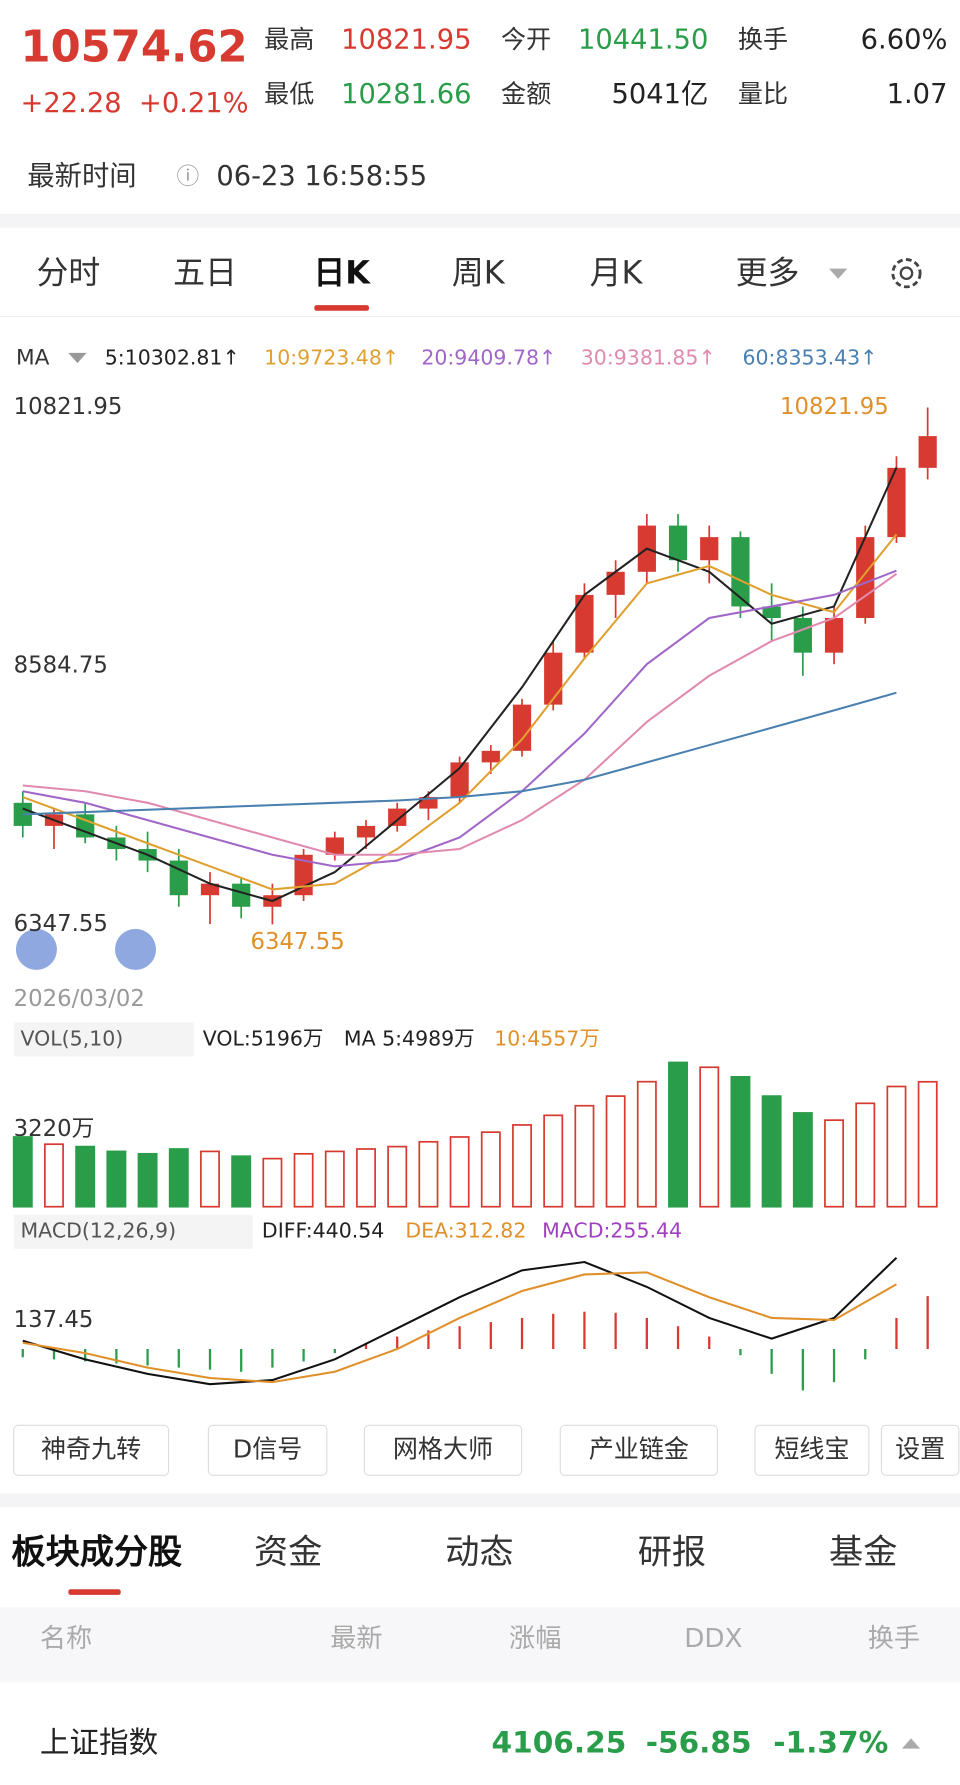  Describe the element at coordinates (133, 1231) in the screenshot. I see `macd-selector` at that location.